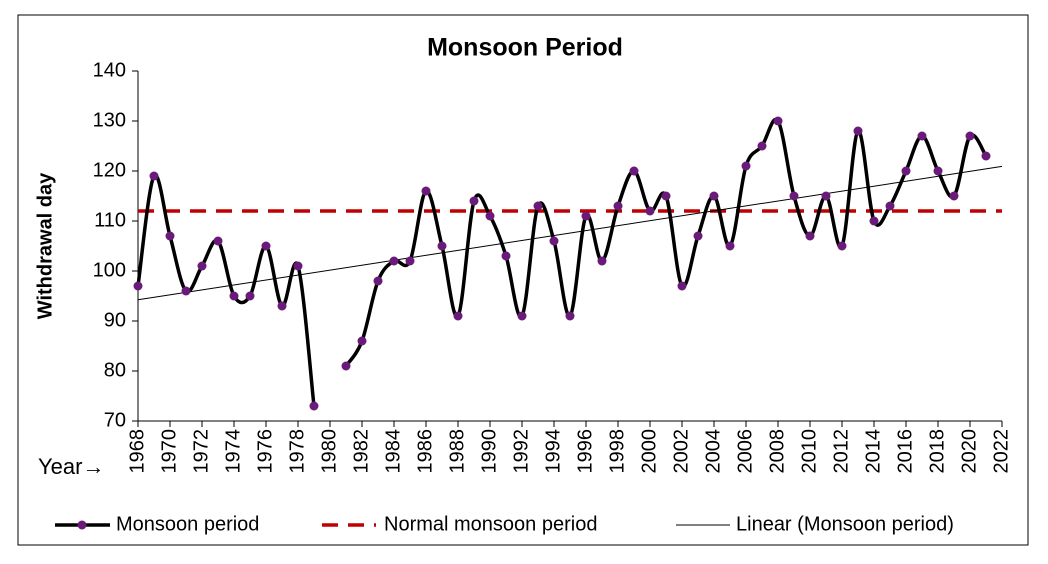 This screenshot has height=564, width=1048. Describe the element at coordinates (115, 420) in the screenshot. I see `y-tick-label: 70` at that location.